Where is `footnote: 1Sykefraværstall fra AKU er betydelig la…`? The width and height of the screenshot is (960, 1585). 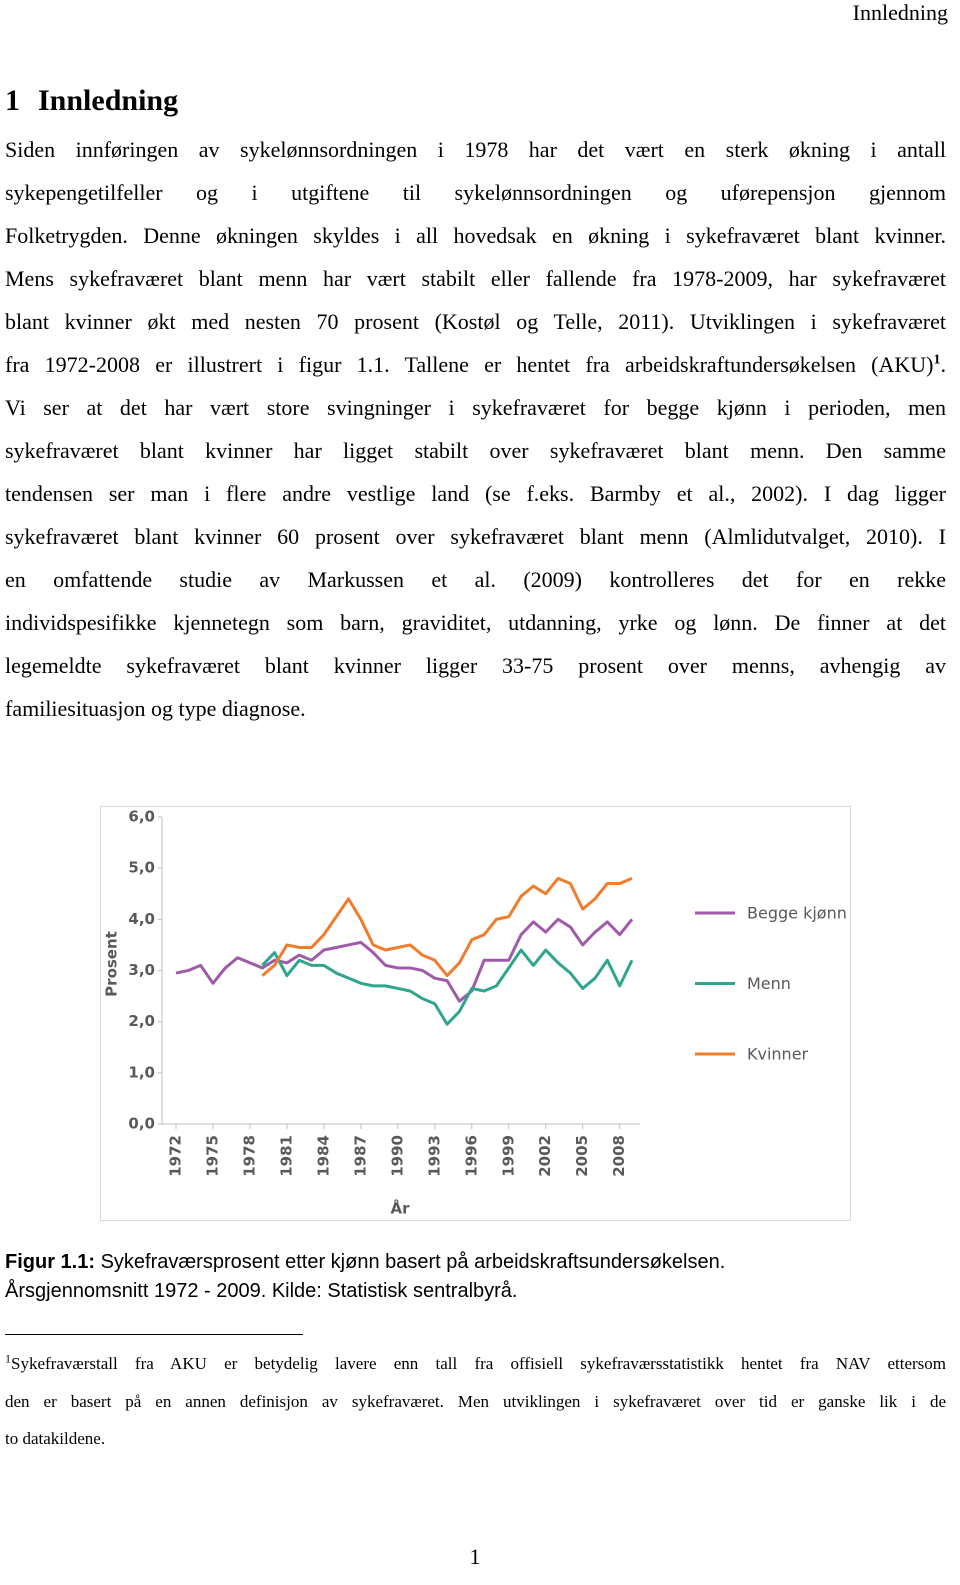
footnote: 1Sykefraværstall fra AKU er betydelig la… is located at coordinates (475, 1401).